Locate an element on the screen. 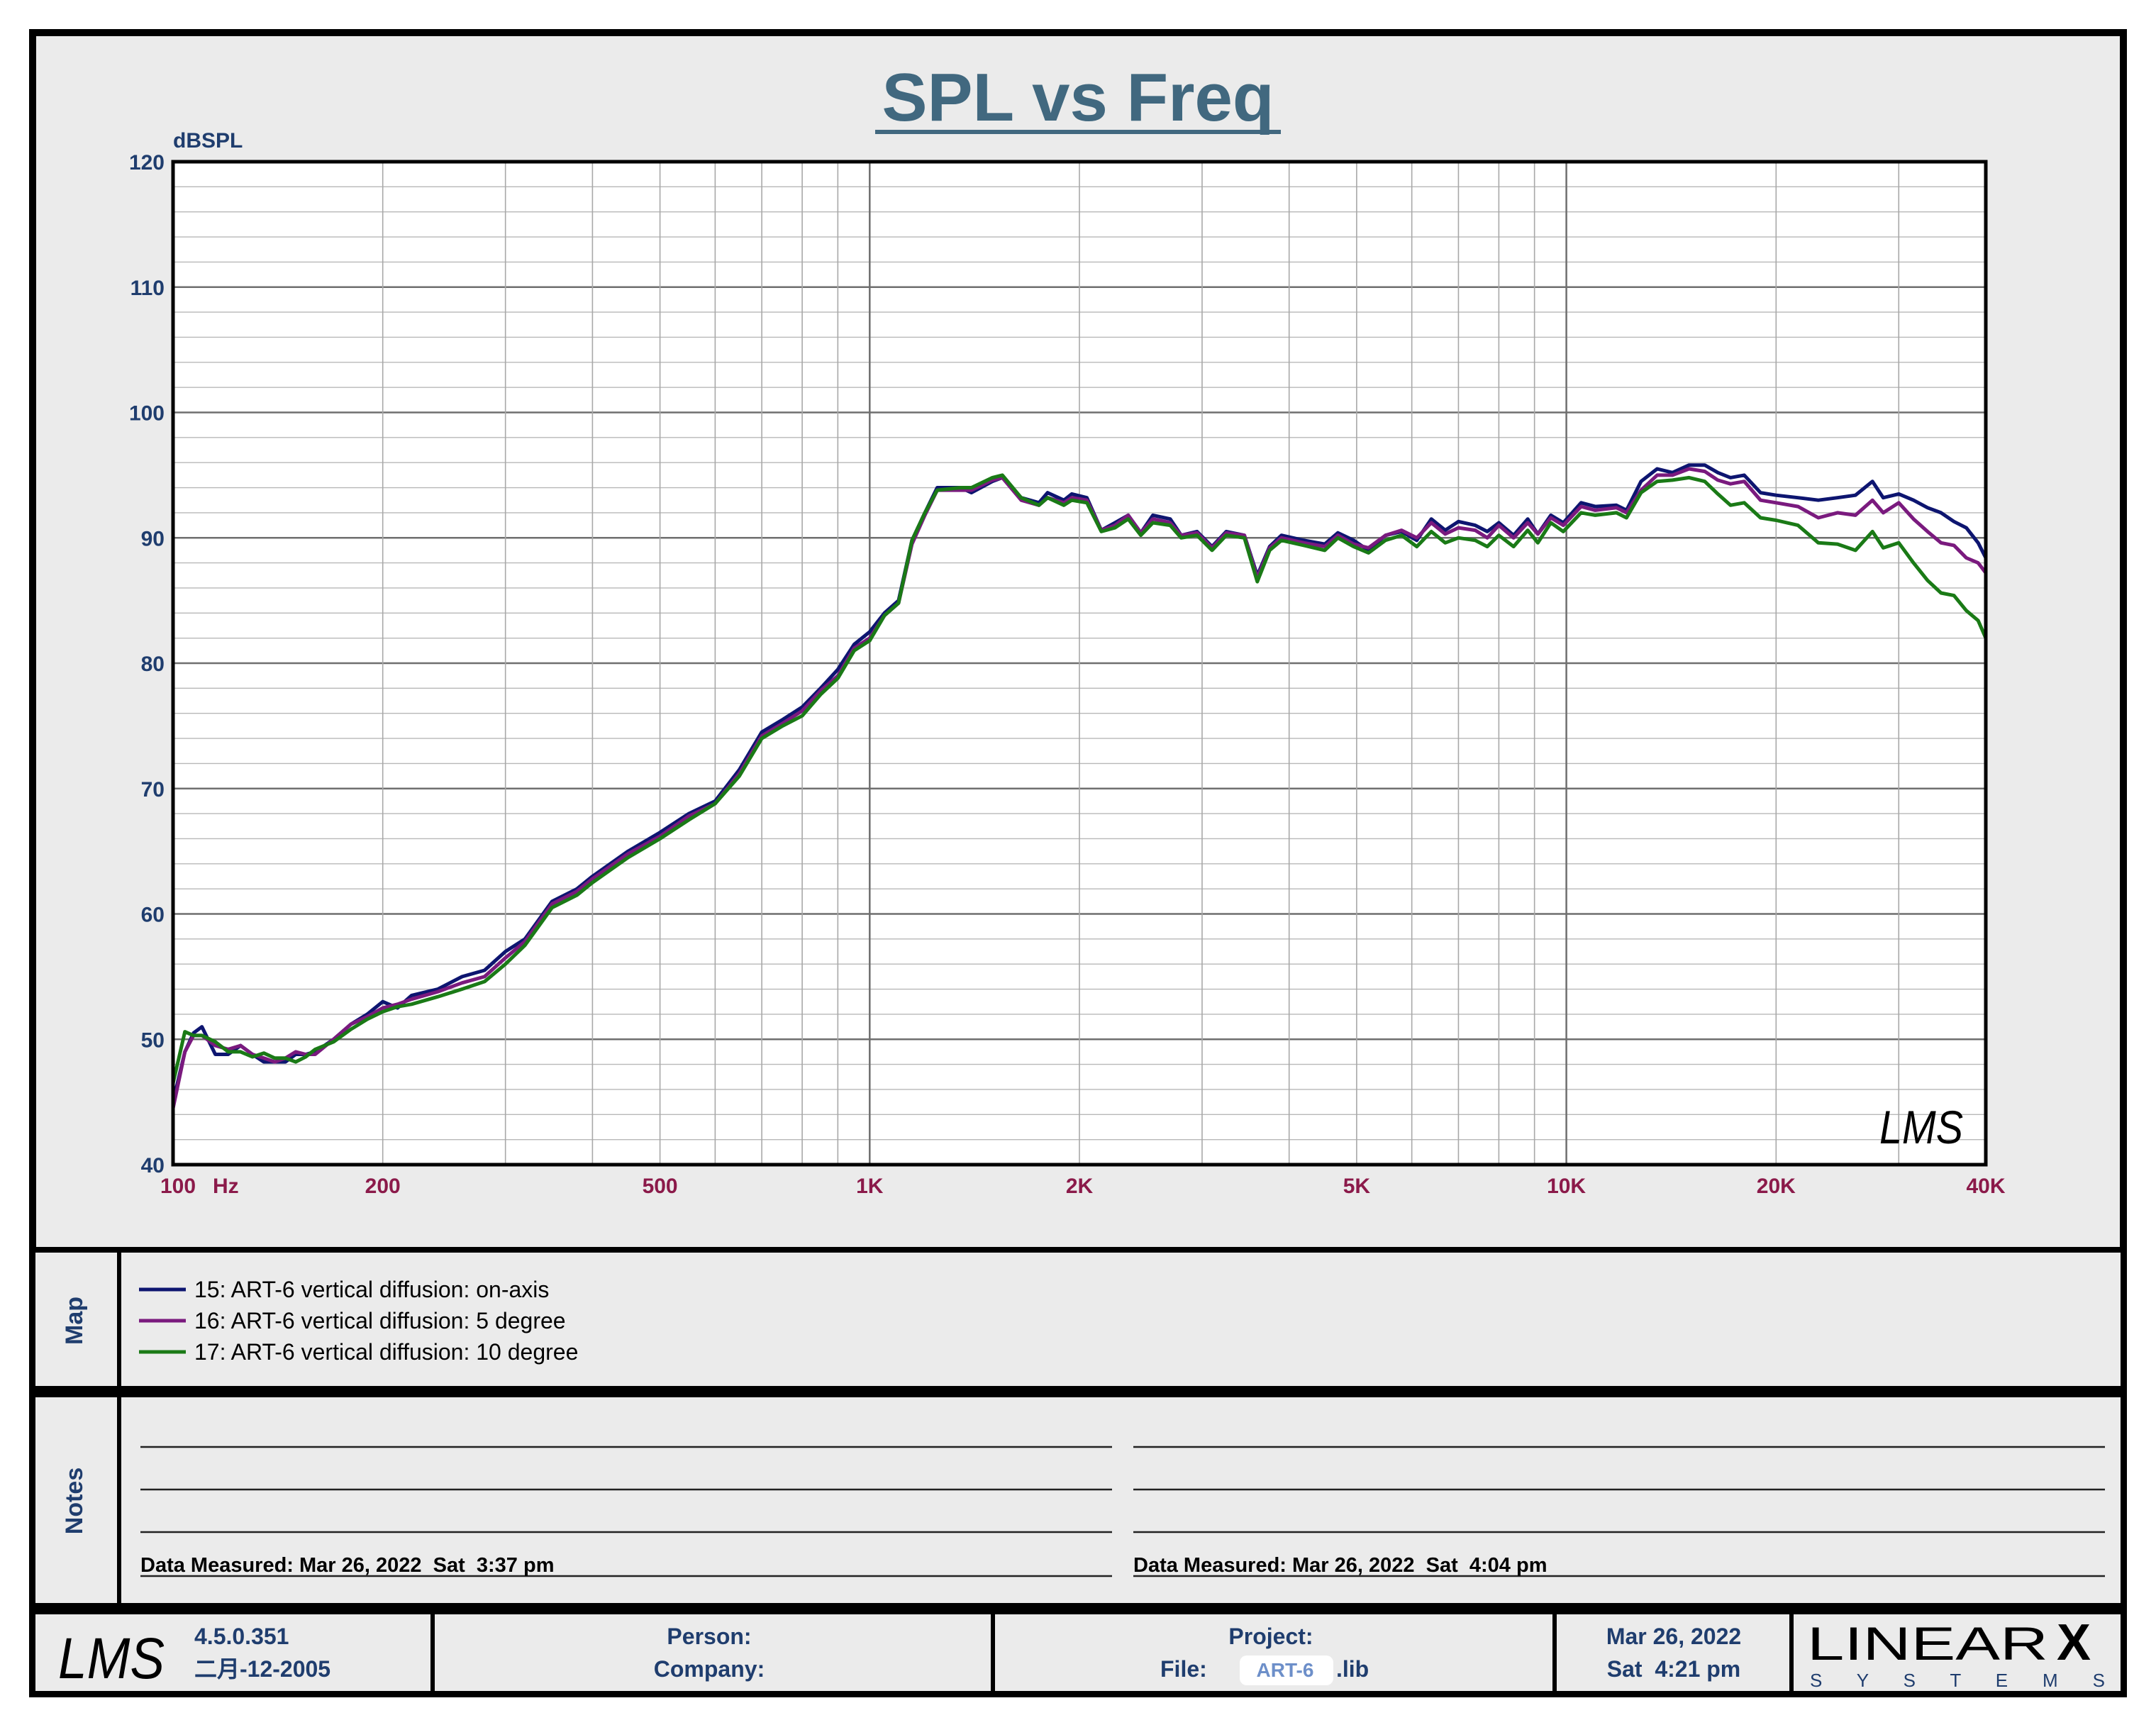 This screenshot has width=2156, height=1725. footer-logo: LMS is located at coordinates (111, 1658).